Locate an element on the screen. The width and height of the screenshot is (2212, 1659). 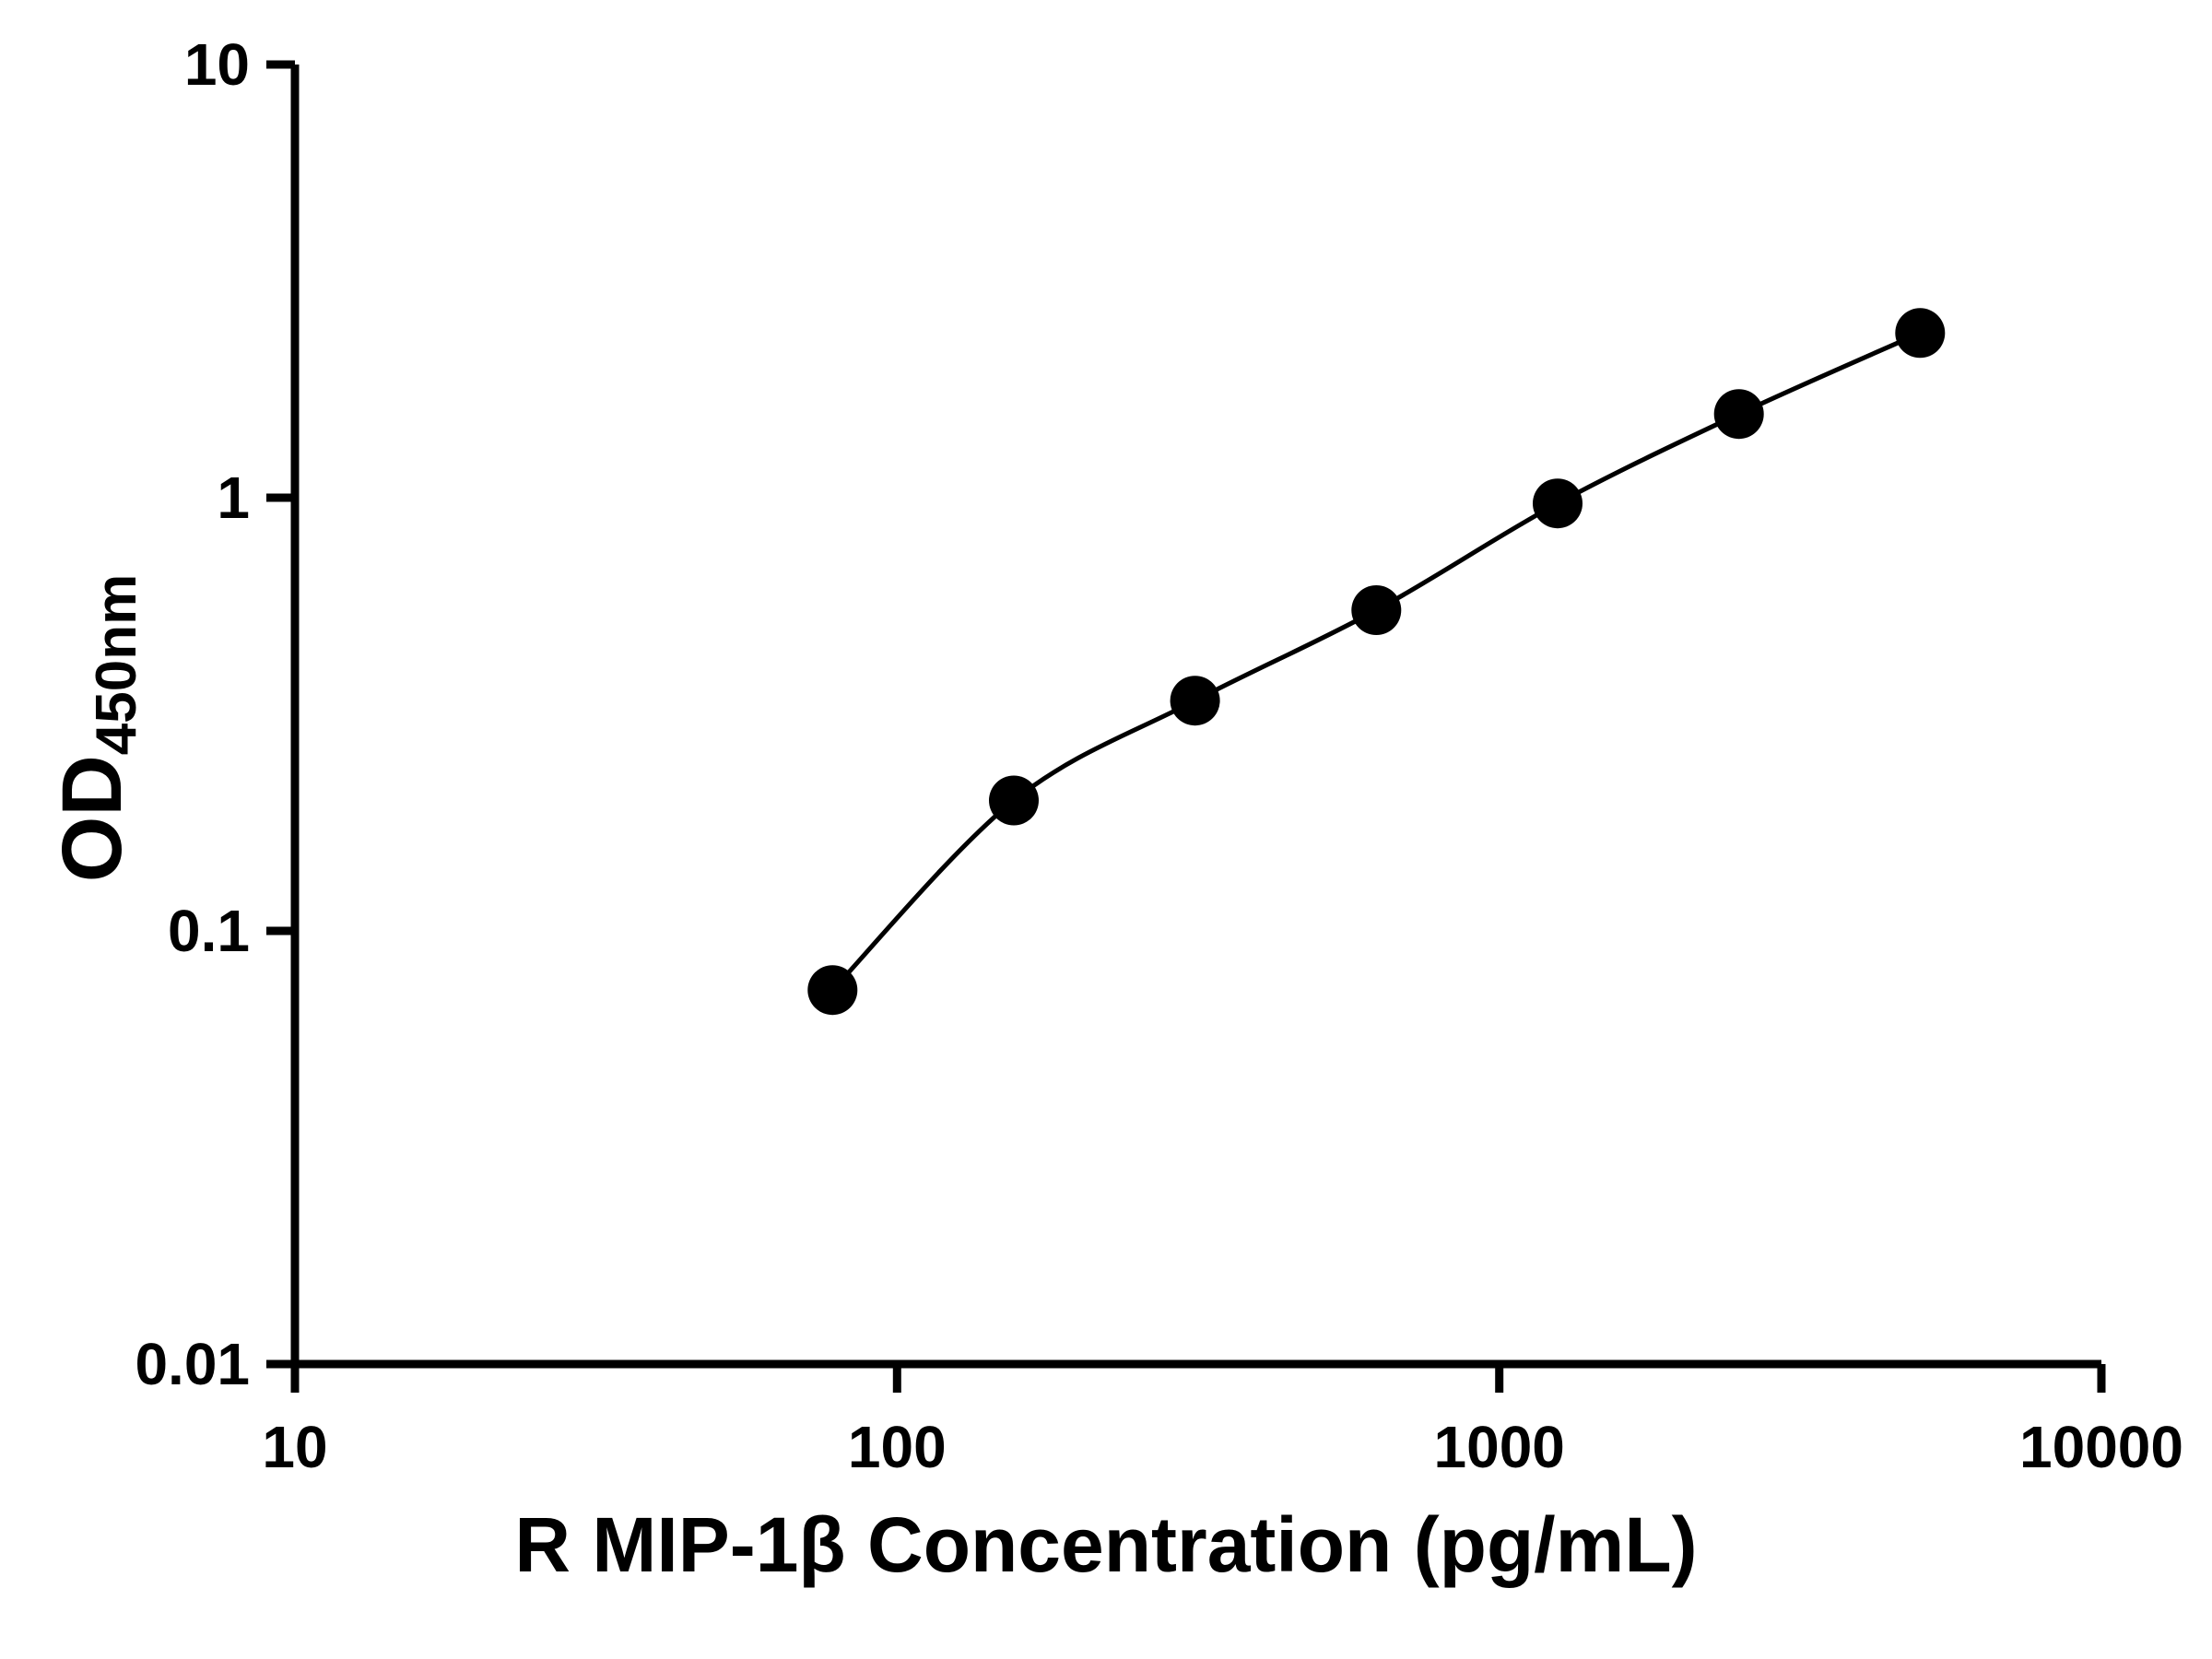
x-tick-label: 10 is located at coordinates (294, 1447).